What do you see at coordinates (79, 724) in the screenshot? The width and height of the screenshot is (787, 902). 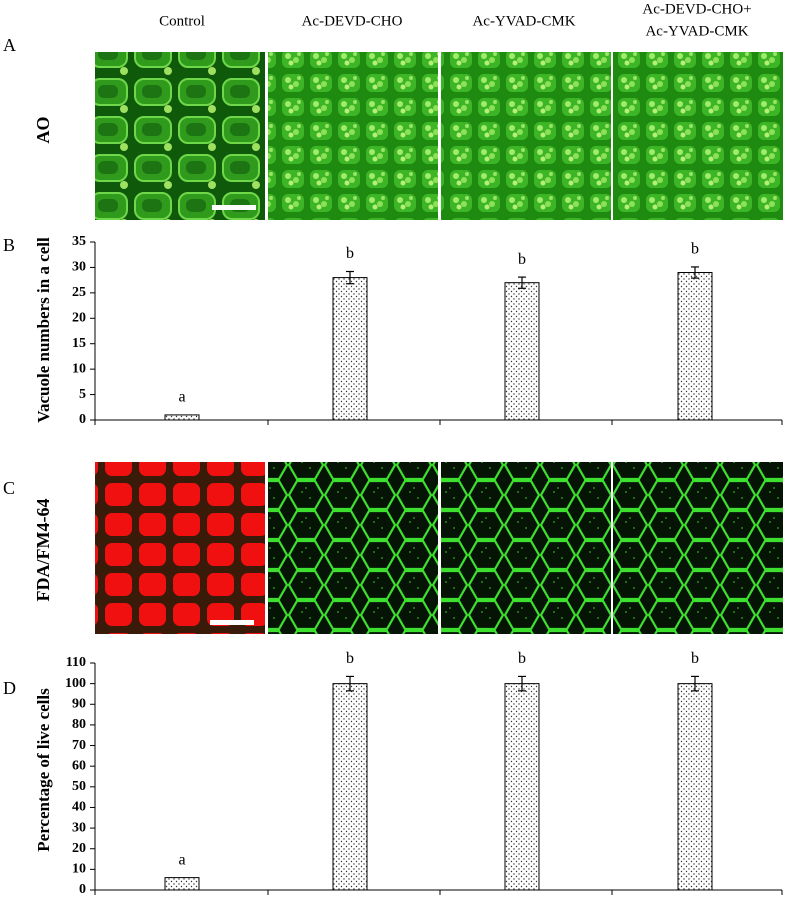 I see `y-tick-label: 80` at bounding box center [79, 724].